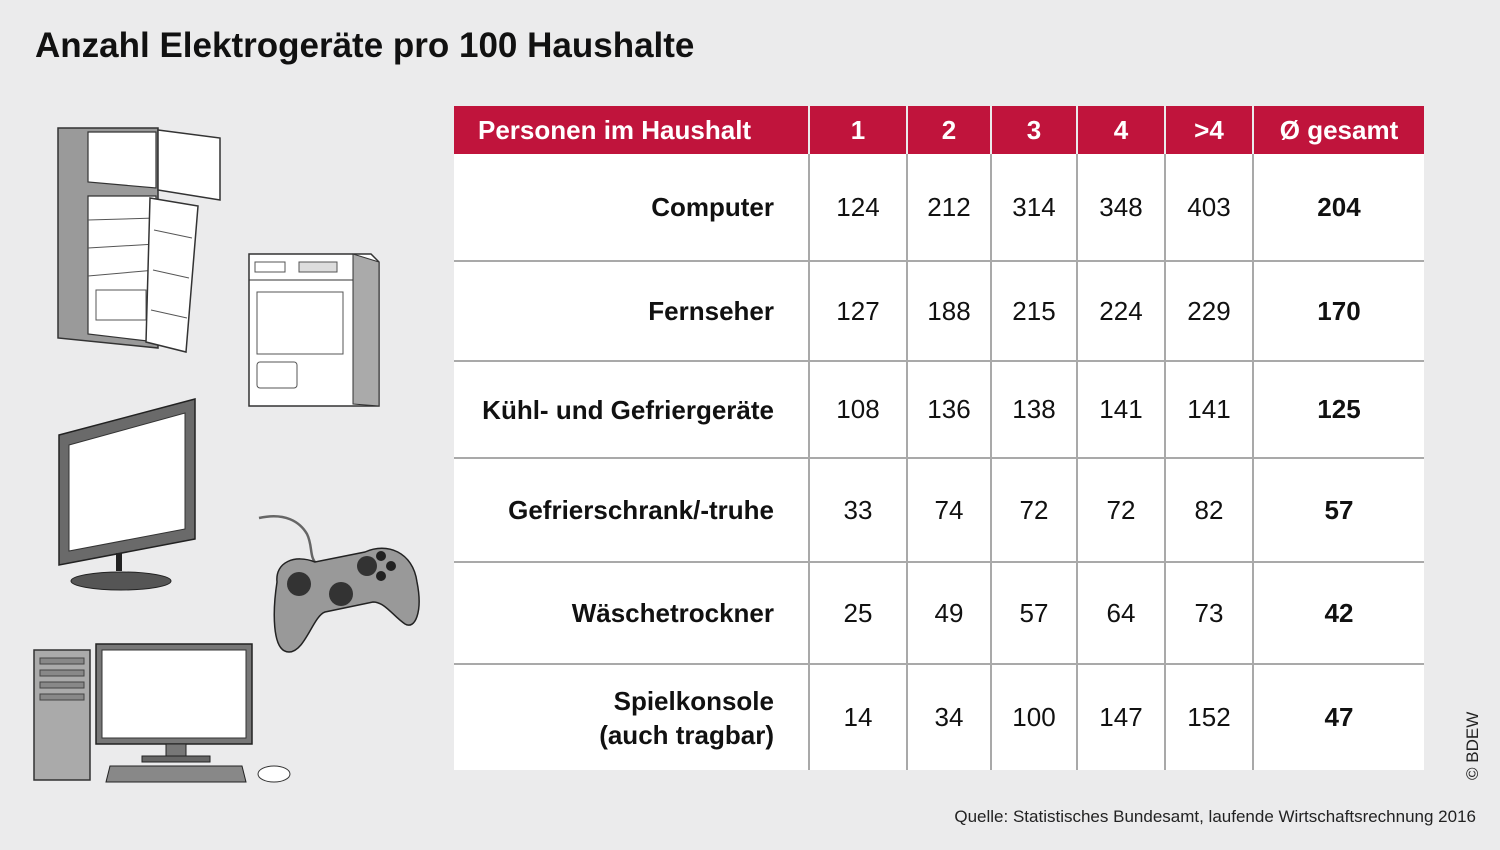  I want to click on header-label: Personen im Haushalt, so click(632, 130).